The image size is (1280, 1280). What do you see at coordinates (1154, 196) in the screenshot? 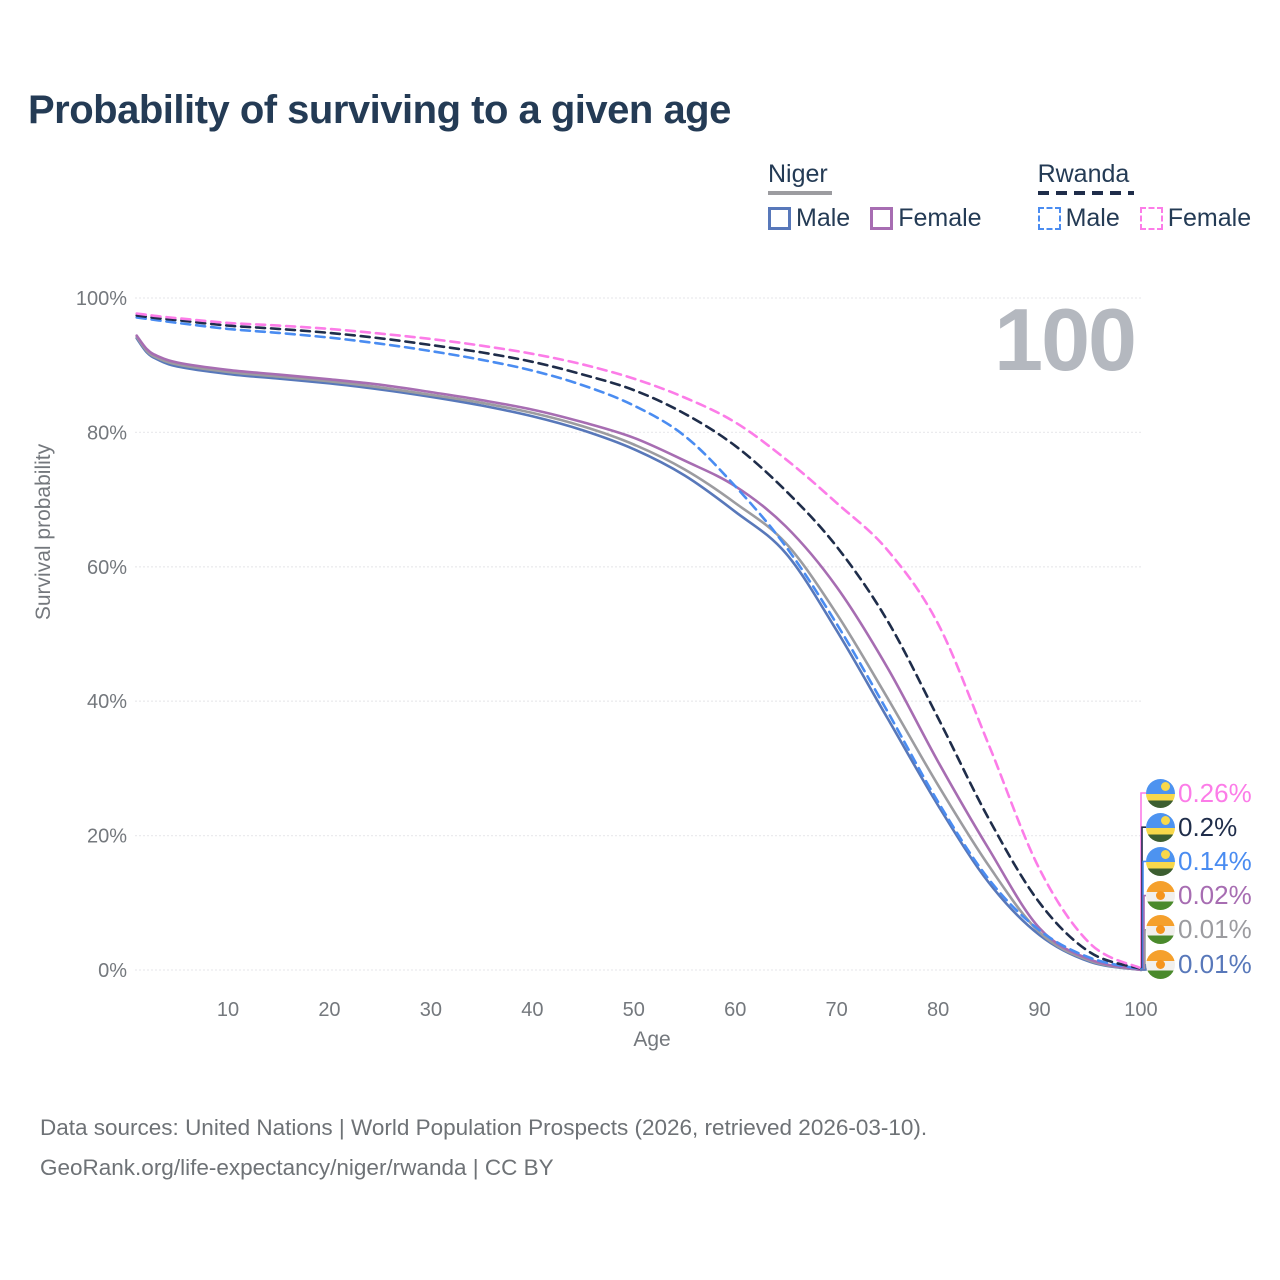
I see `legend-group-rwanda: Rwanda Male Female` at bounding box center [1154, 196].